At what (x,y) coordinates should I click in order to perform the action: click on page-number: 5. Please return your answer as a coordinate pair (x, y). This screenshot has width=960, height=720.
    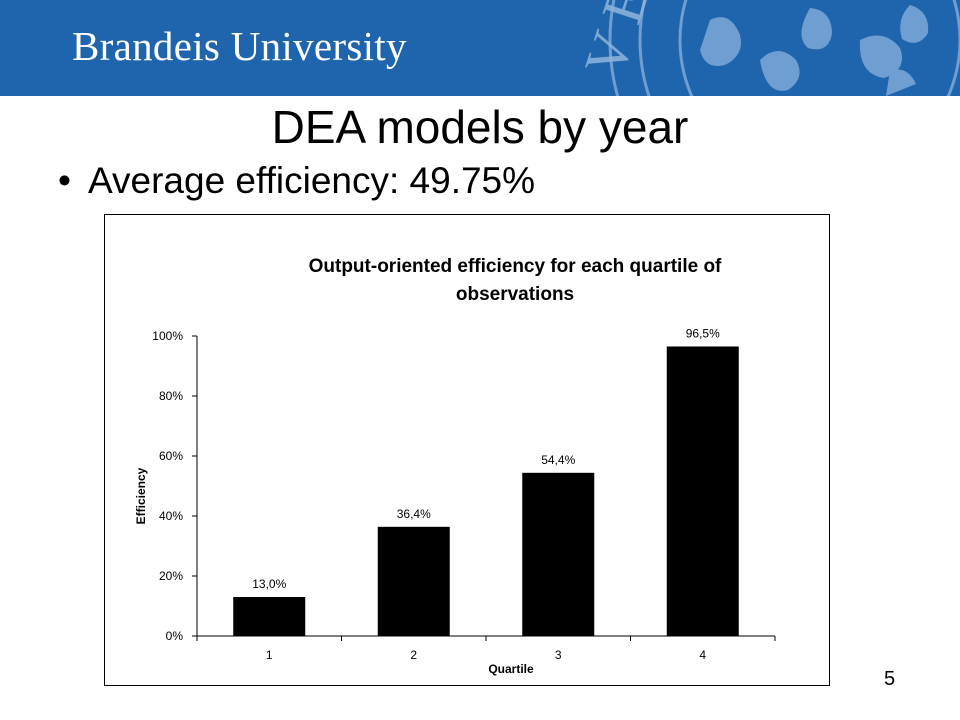
    Looking at the image, I should click on (890, 679).